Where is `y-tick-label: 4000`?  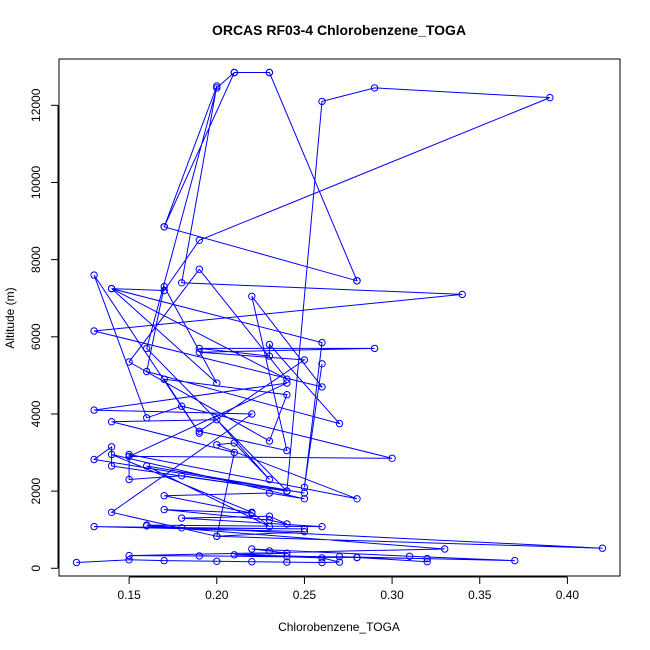
y-tick-label: 4000 is located at coordinates (36, 413).